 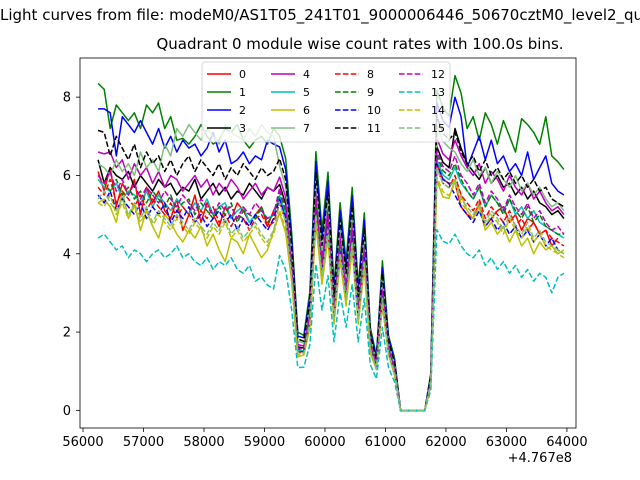 I want to click on legend-label-2: 2, so click(x=242, y=110).